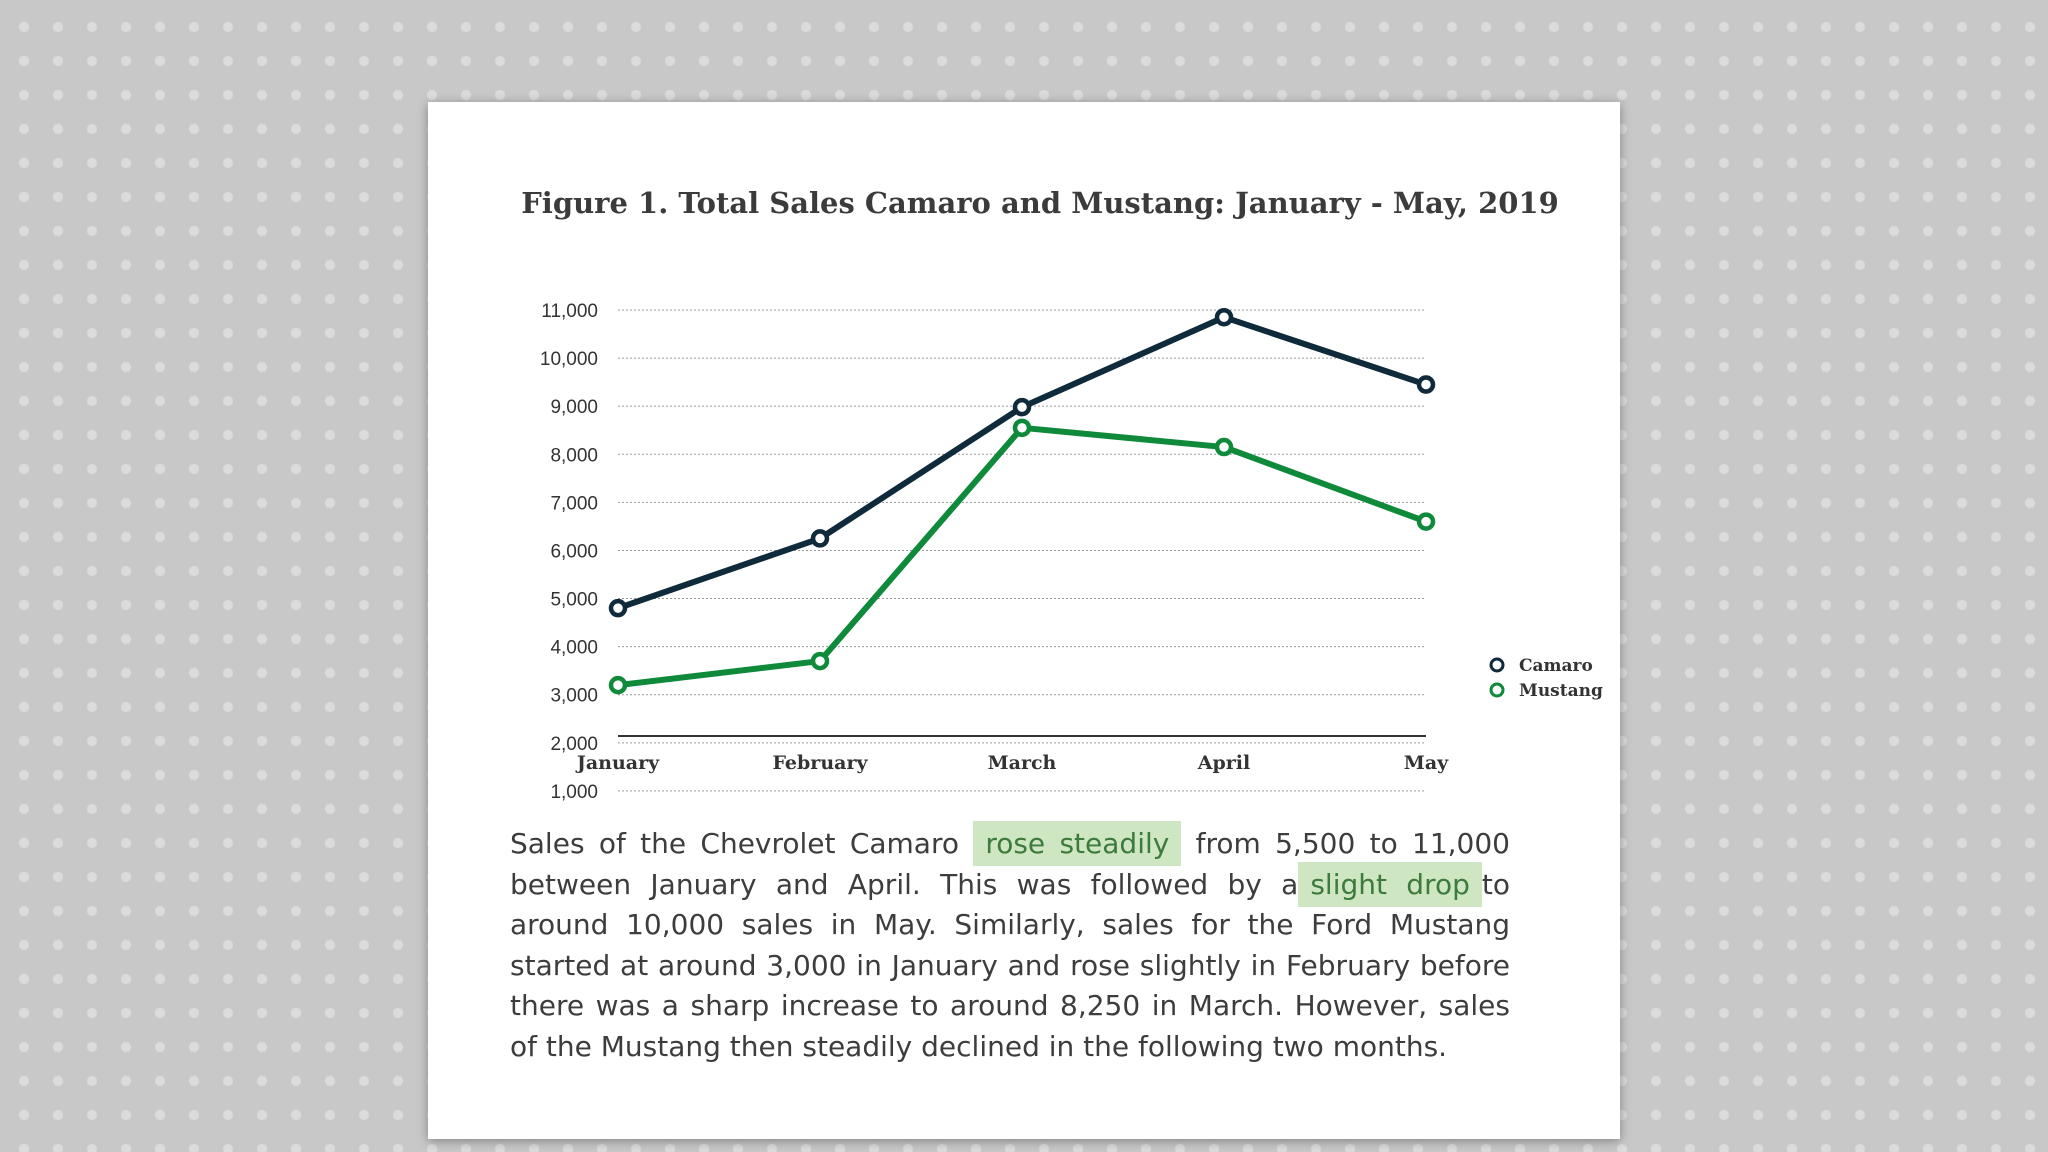 The width and height of the screenshot is (2048, 1152). What do you see at coordinates (574, 648) in the screenshot?
I see `y-tick-label: 4,000` at bounding box center [574, 648].